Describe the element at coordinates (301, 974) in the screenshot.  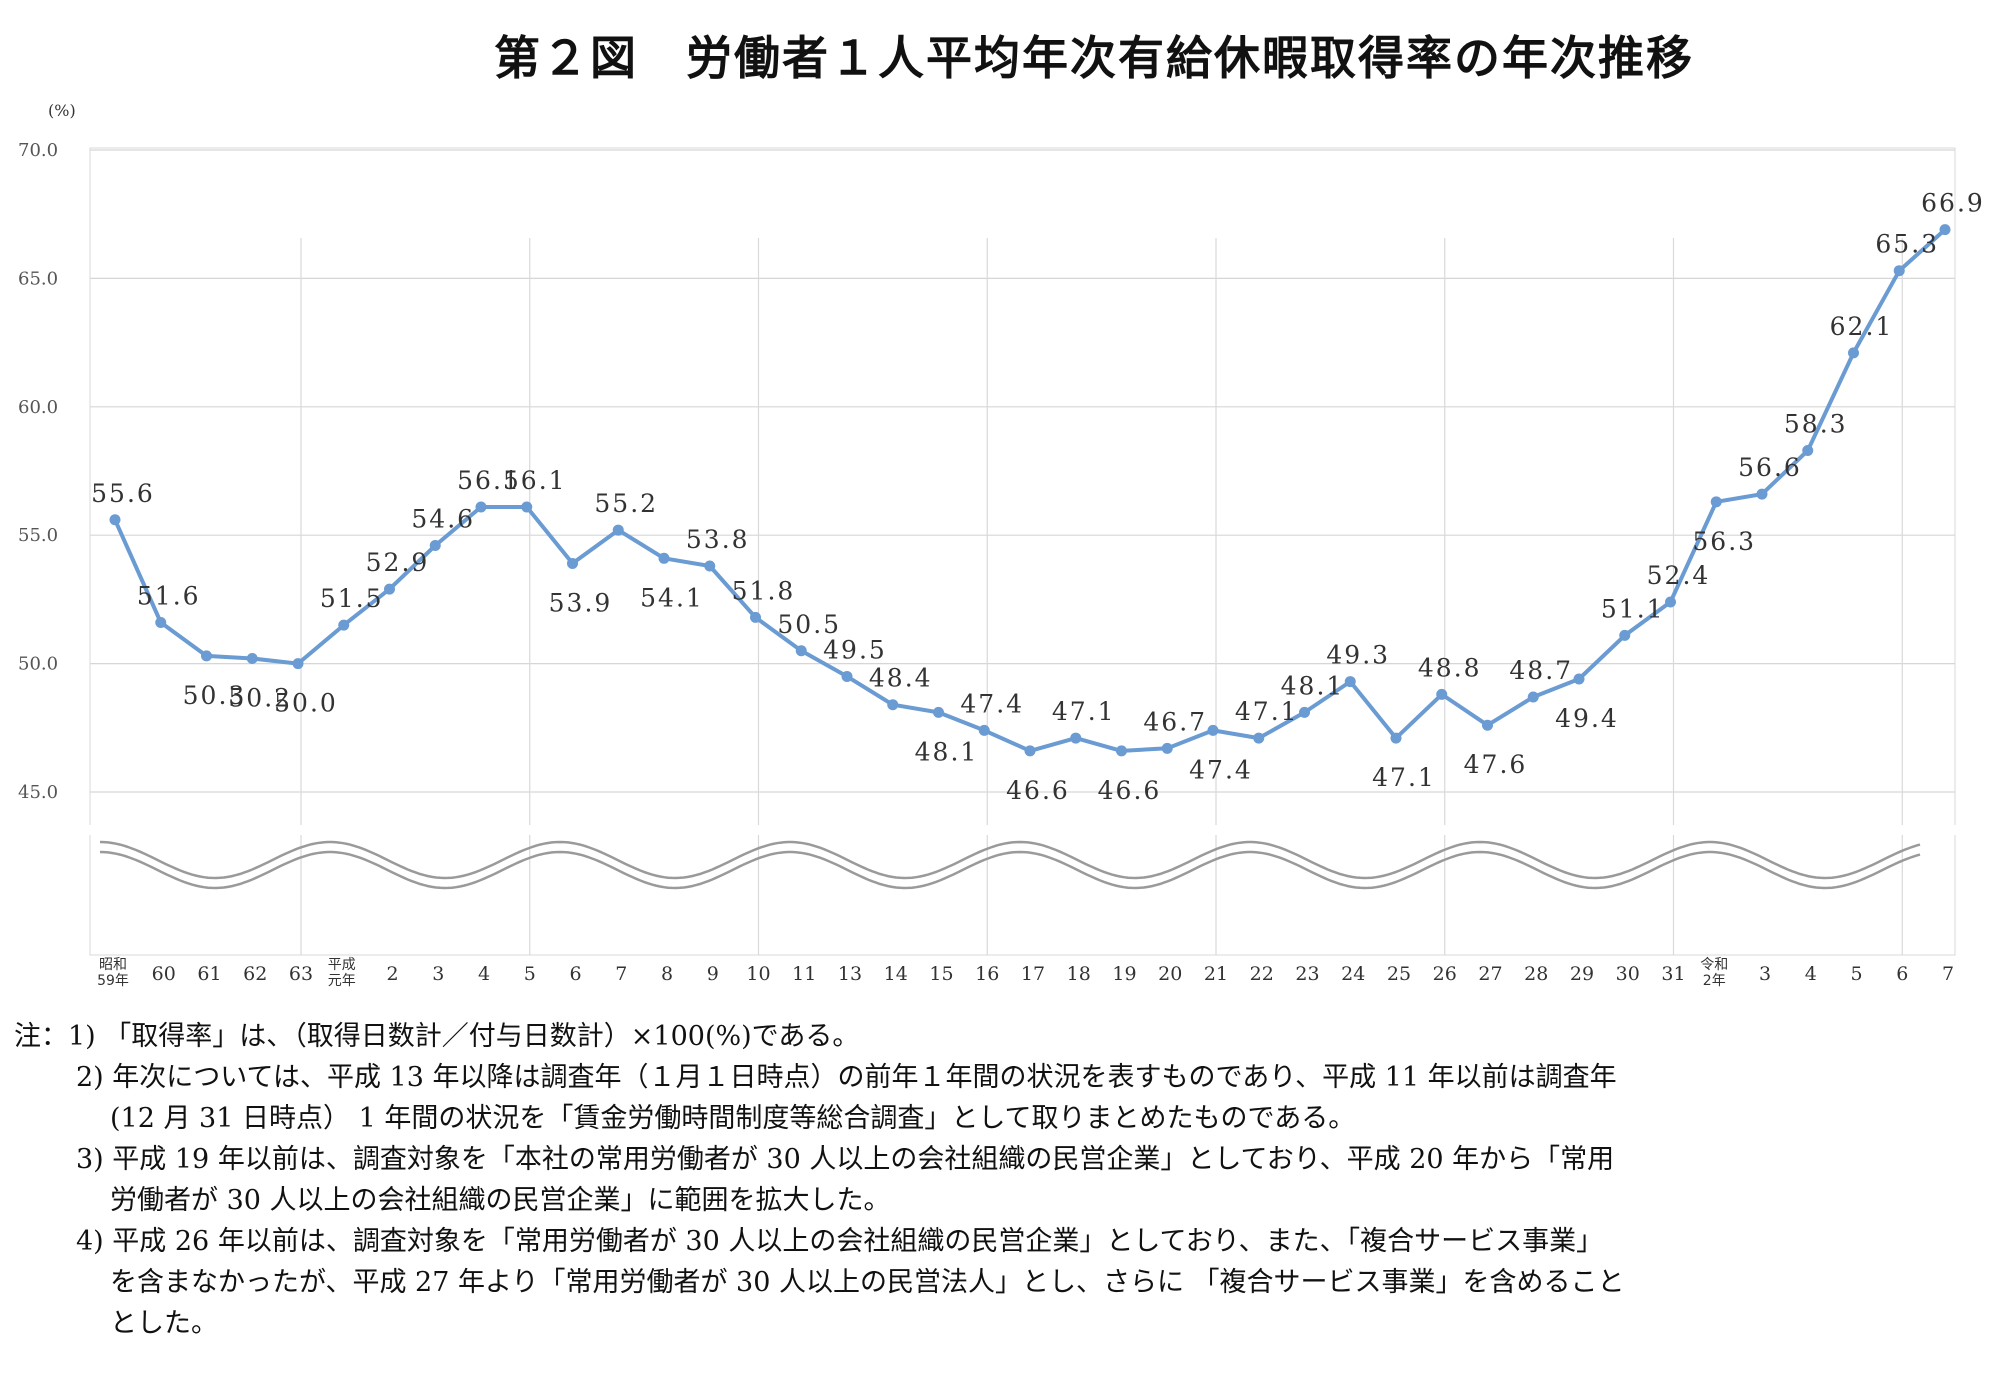
I see `x-tick-label: 63` at that location.